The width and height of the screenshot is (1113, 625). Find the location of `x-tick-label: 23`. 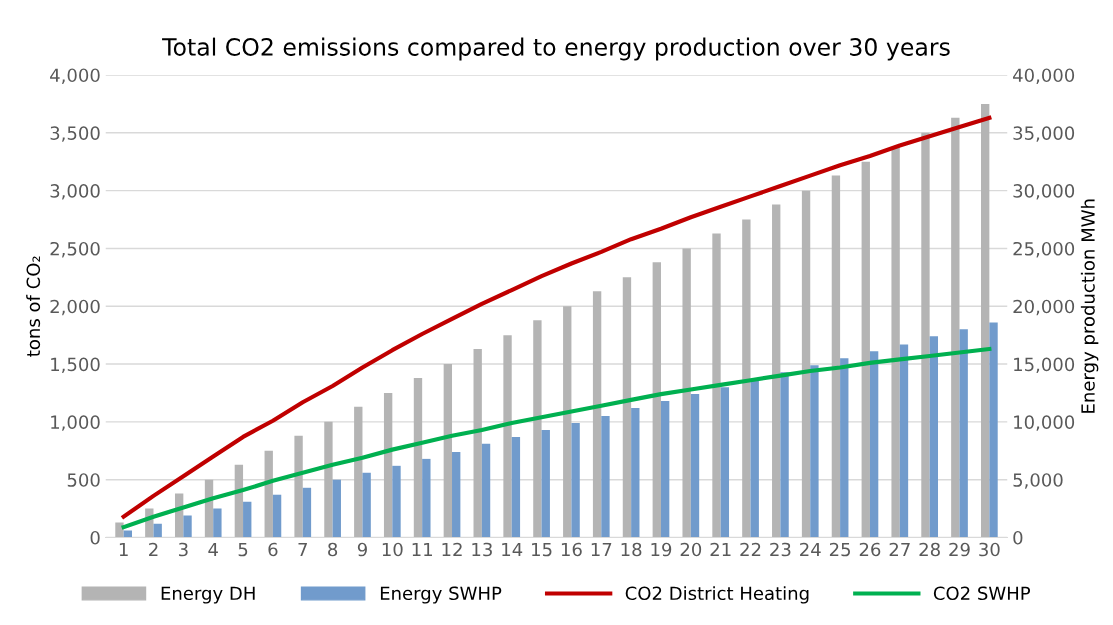

x-tick-label: 23 is located at coordinates (780, 549).